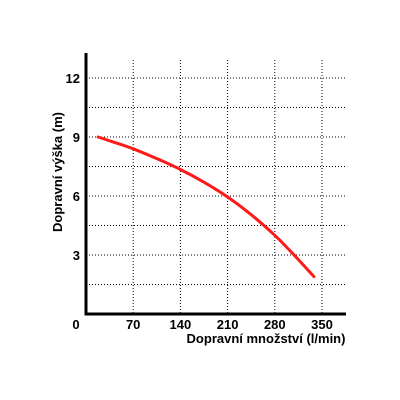 This screenshot has height=400, width=400. I want to click on y-tick-label: 3, so click(76, 255).